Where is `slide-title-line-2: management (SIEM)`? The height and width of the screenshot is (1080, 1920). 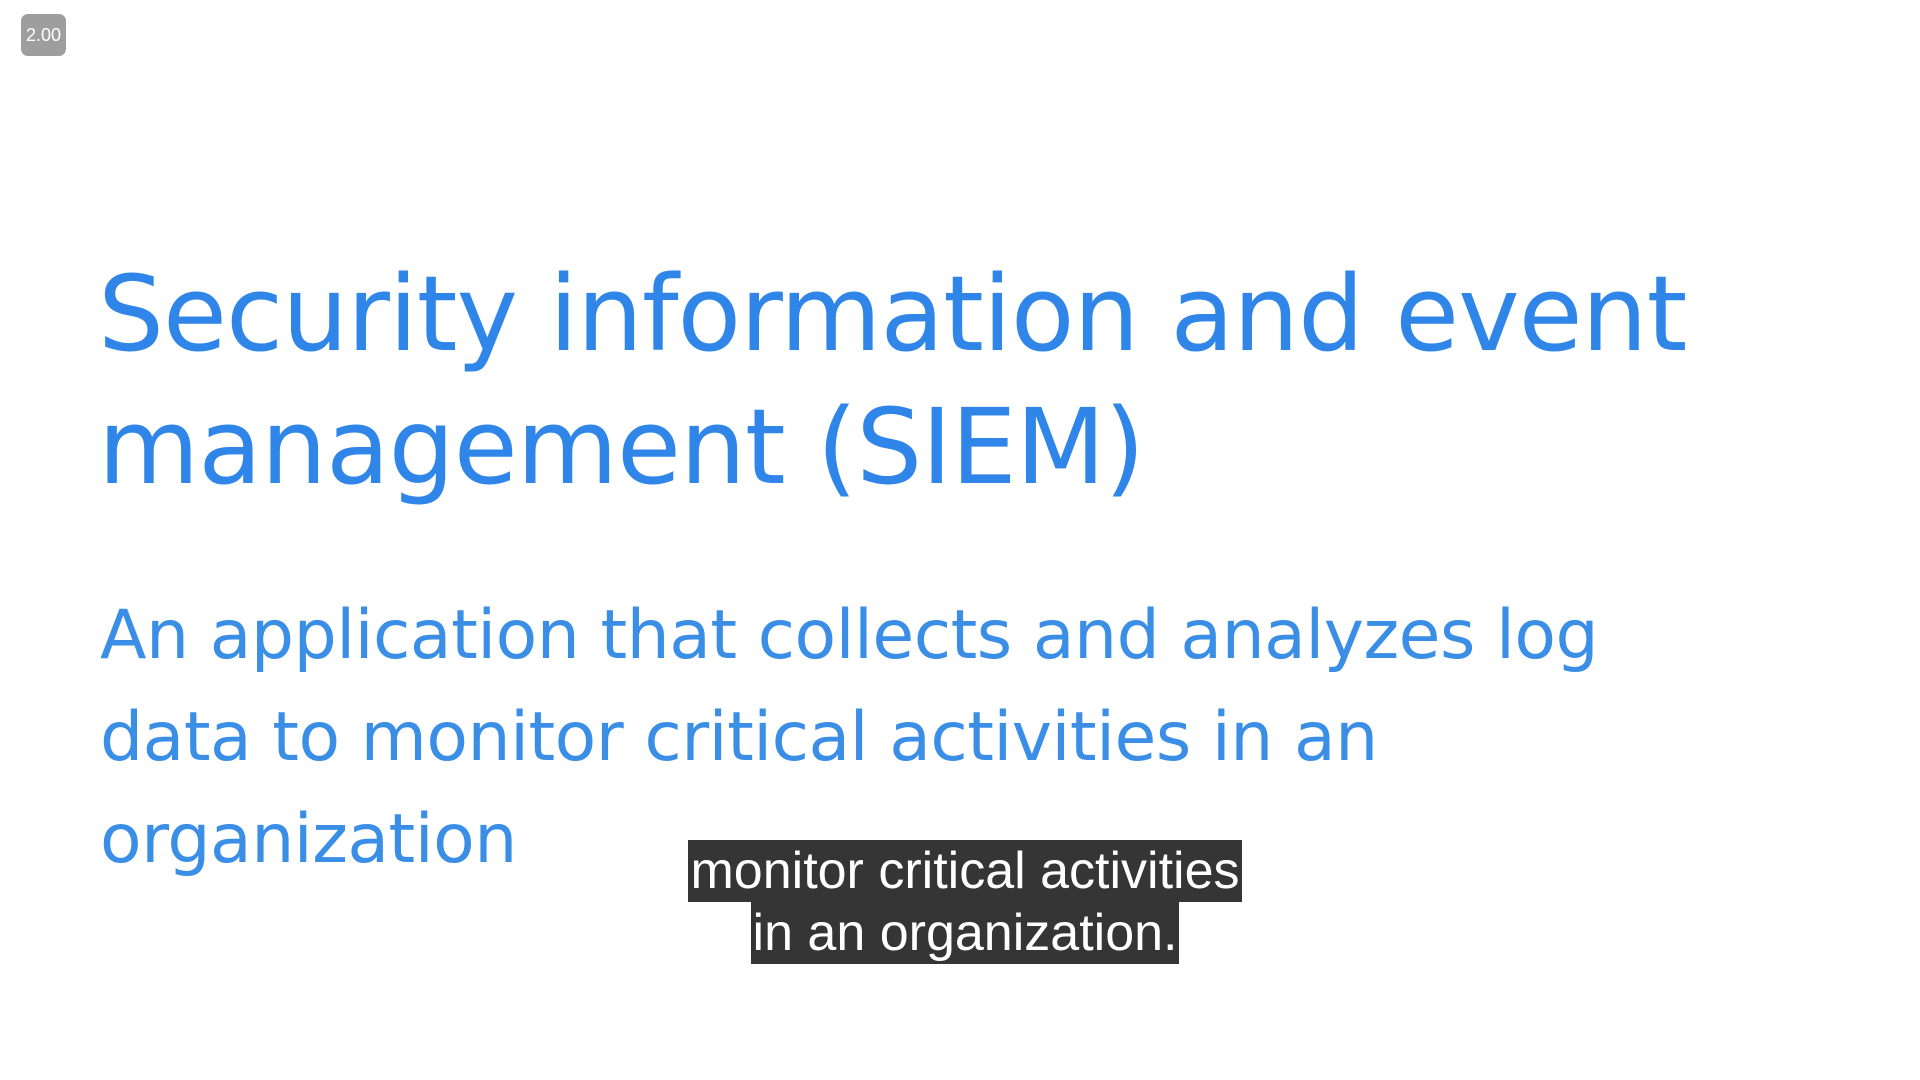
slide-title-line-2: management (SIEM) is located at coordinates (621, 447).